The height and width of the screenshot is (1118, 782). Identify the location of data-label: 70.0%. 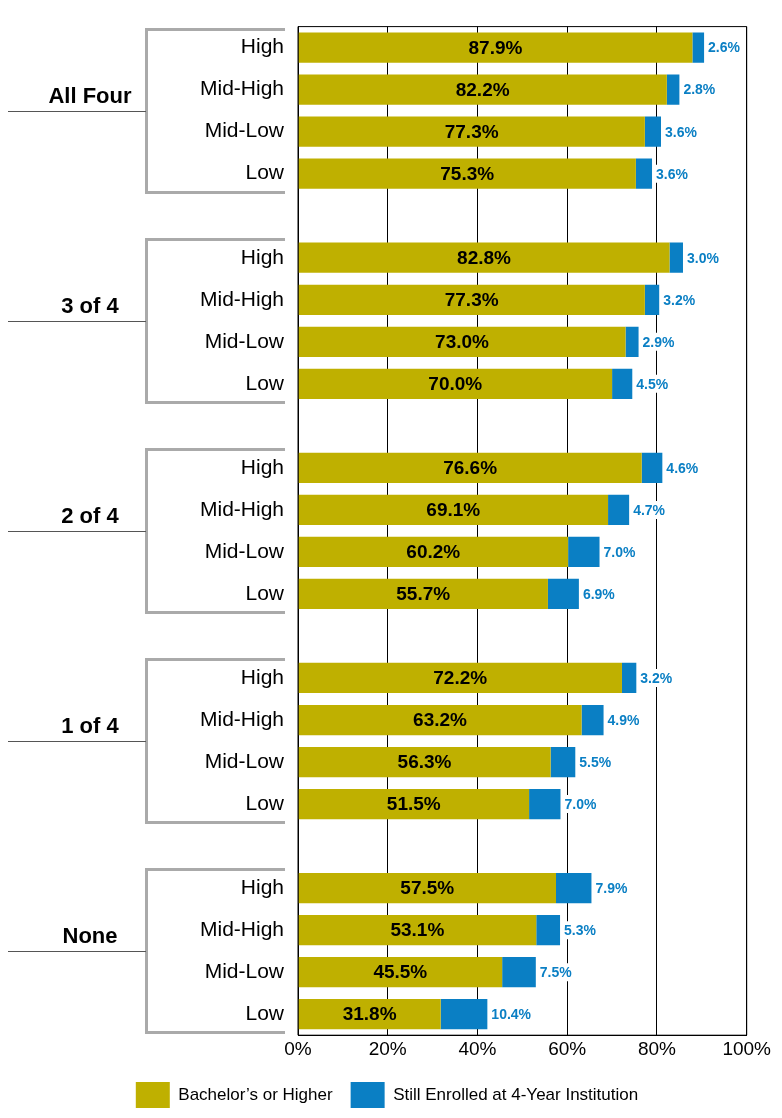
(455, 384).